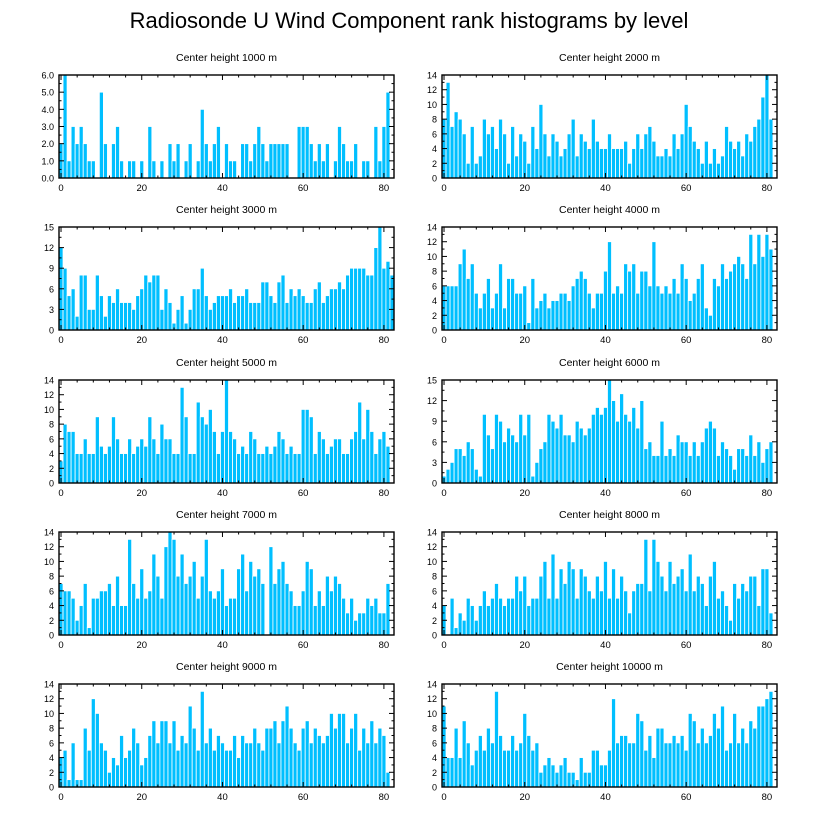 This screenshot has width=818, height=824. Describe the element at coordinates (60, 797) in the screenshot. I see `x-tick-label: 0` at that location.